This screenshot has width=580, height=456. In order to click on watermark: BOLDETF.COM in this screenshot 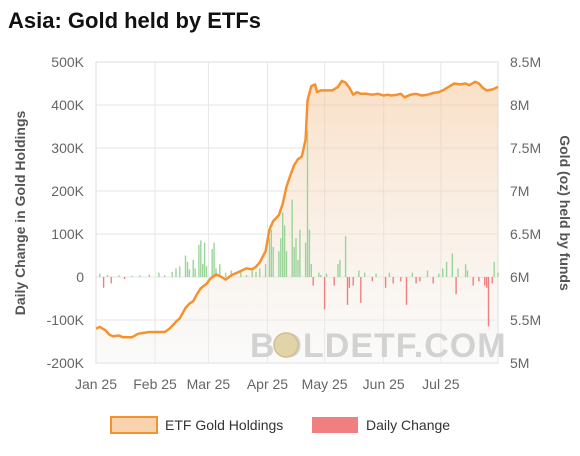, I will do `click(378, 346)`.